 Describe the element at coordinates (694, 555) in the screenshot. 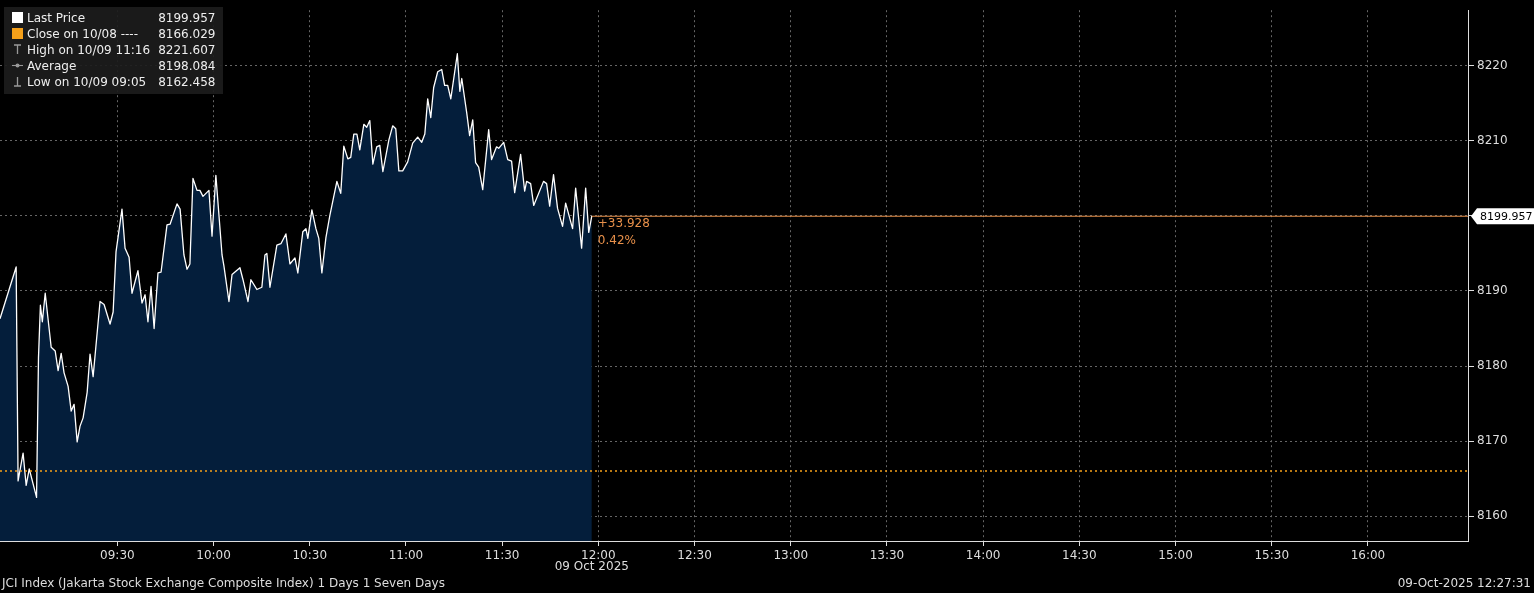

I see `x-tick-label: 12:30` at that location.